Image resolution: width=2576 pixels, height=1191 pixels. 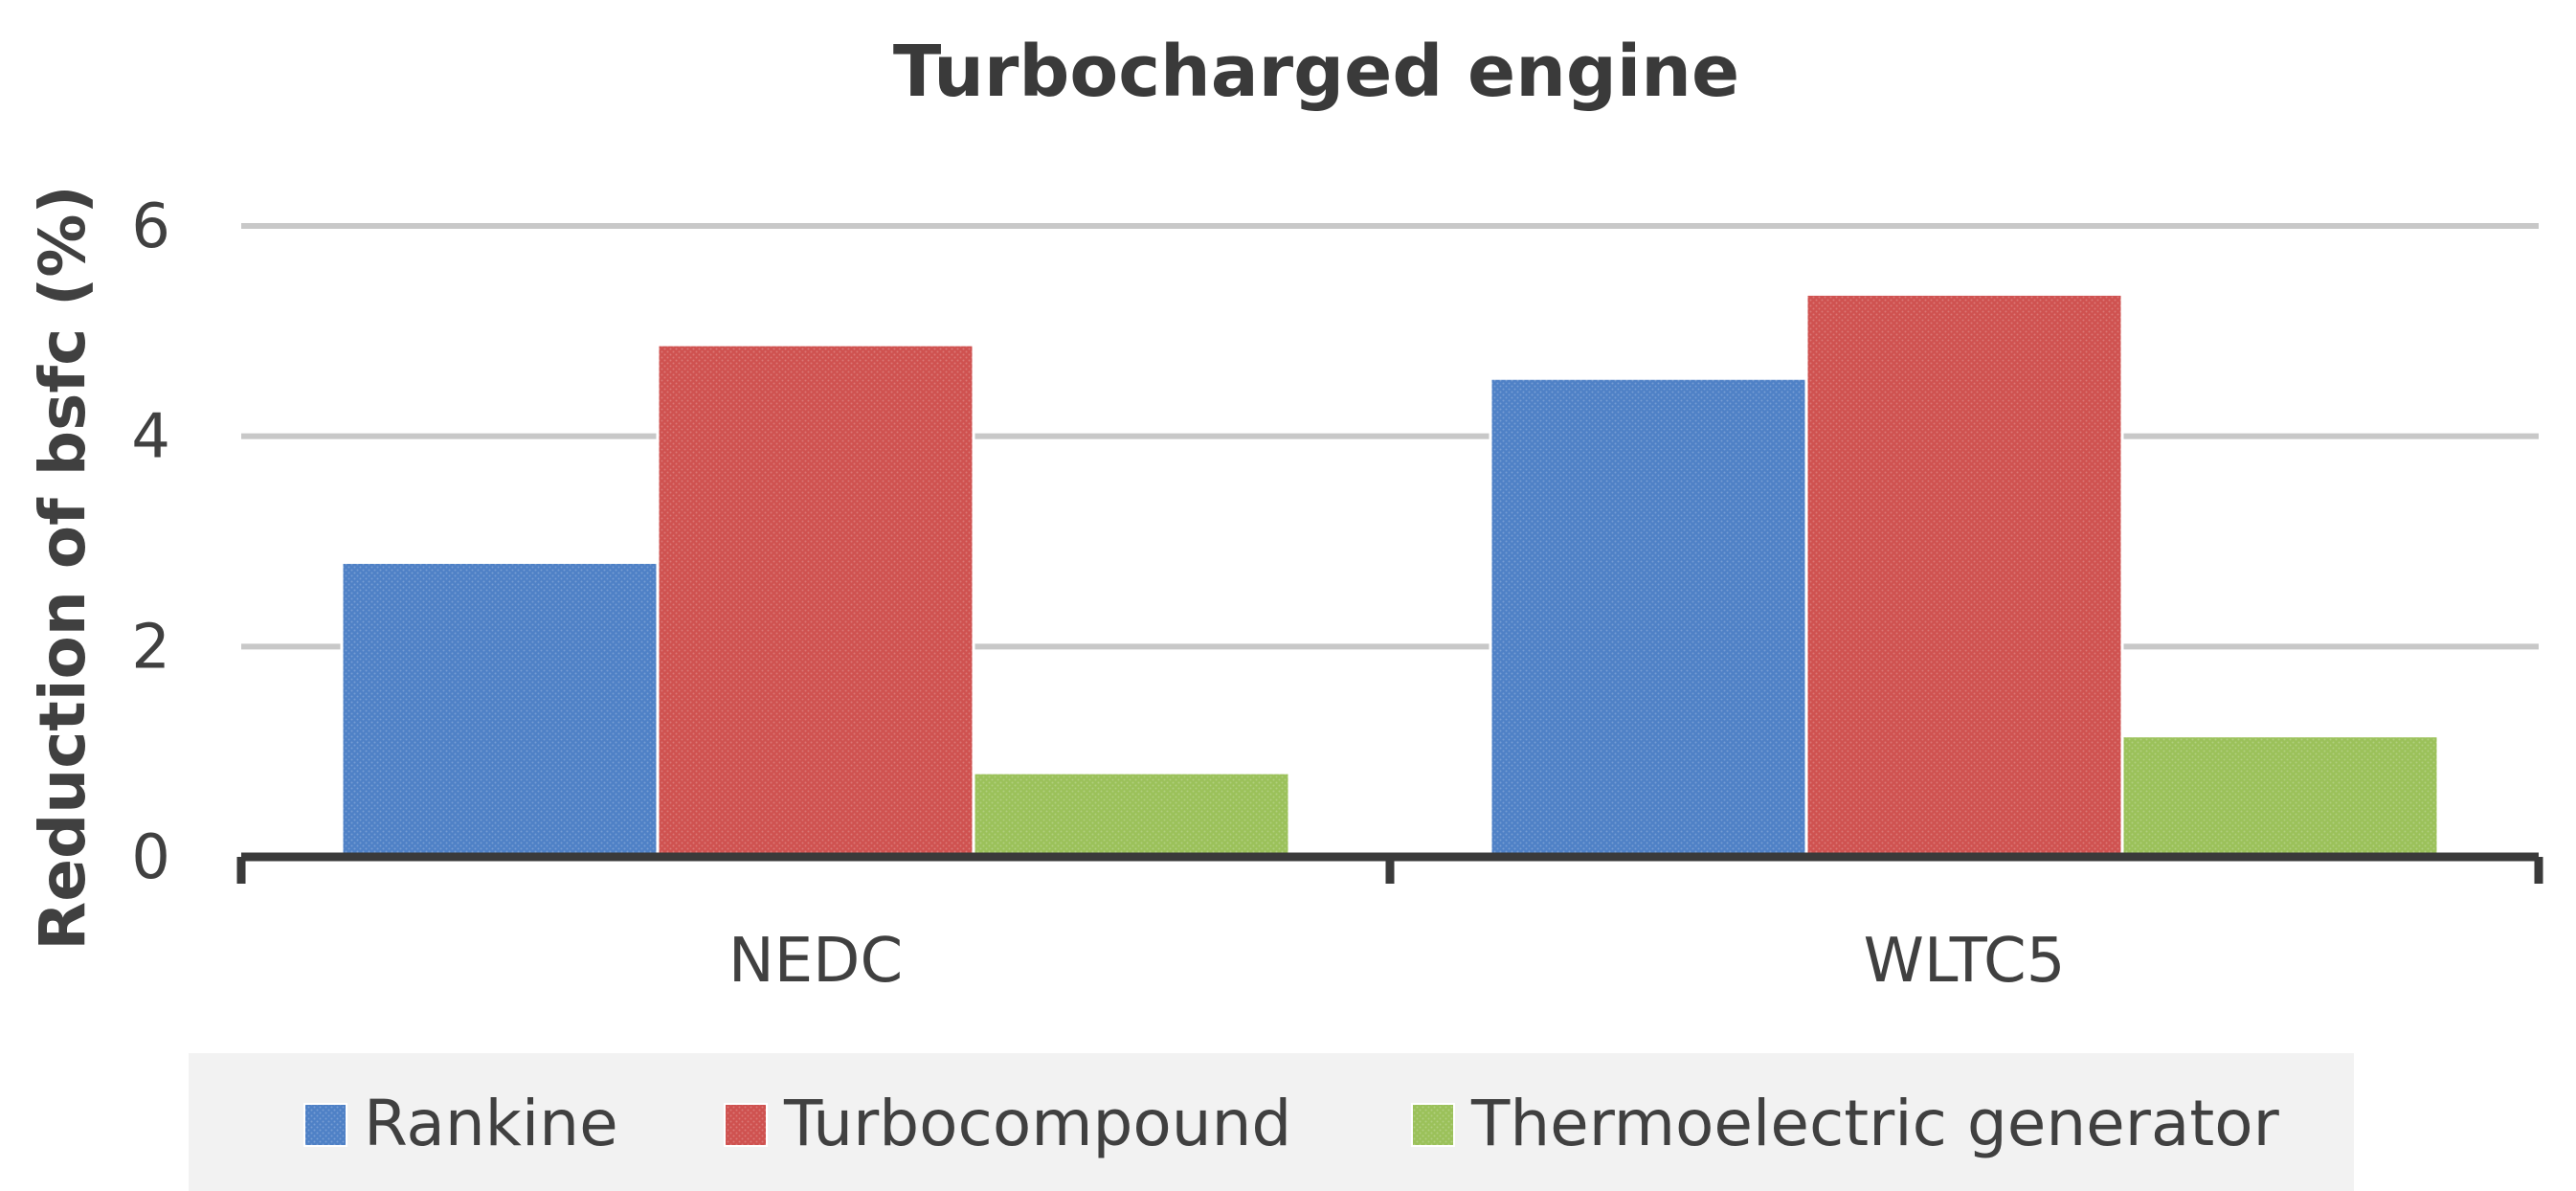 What do you see at coordinates (815, 961) in the screenshot?
I see `x-tick-label: NEDC` at bounding box center [815, 961].